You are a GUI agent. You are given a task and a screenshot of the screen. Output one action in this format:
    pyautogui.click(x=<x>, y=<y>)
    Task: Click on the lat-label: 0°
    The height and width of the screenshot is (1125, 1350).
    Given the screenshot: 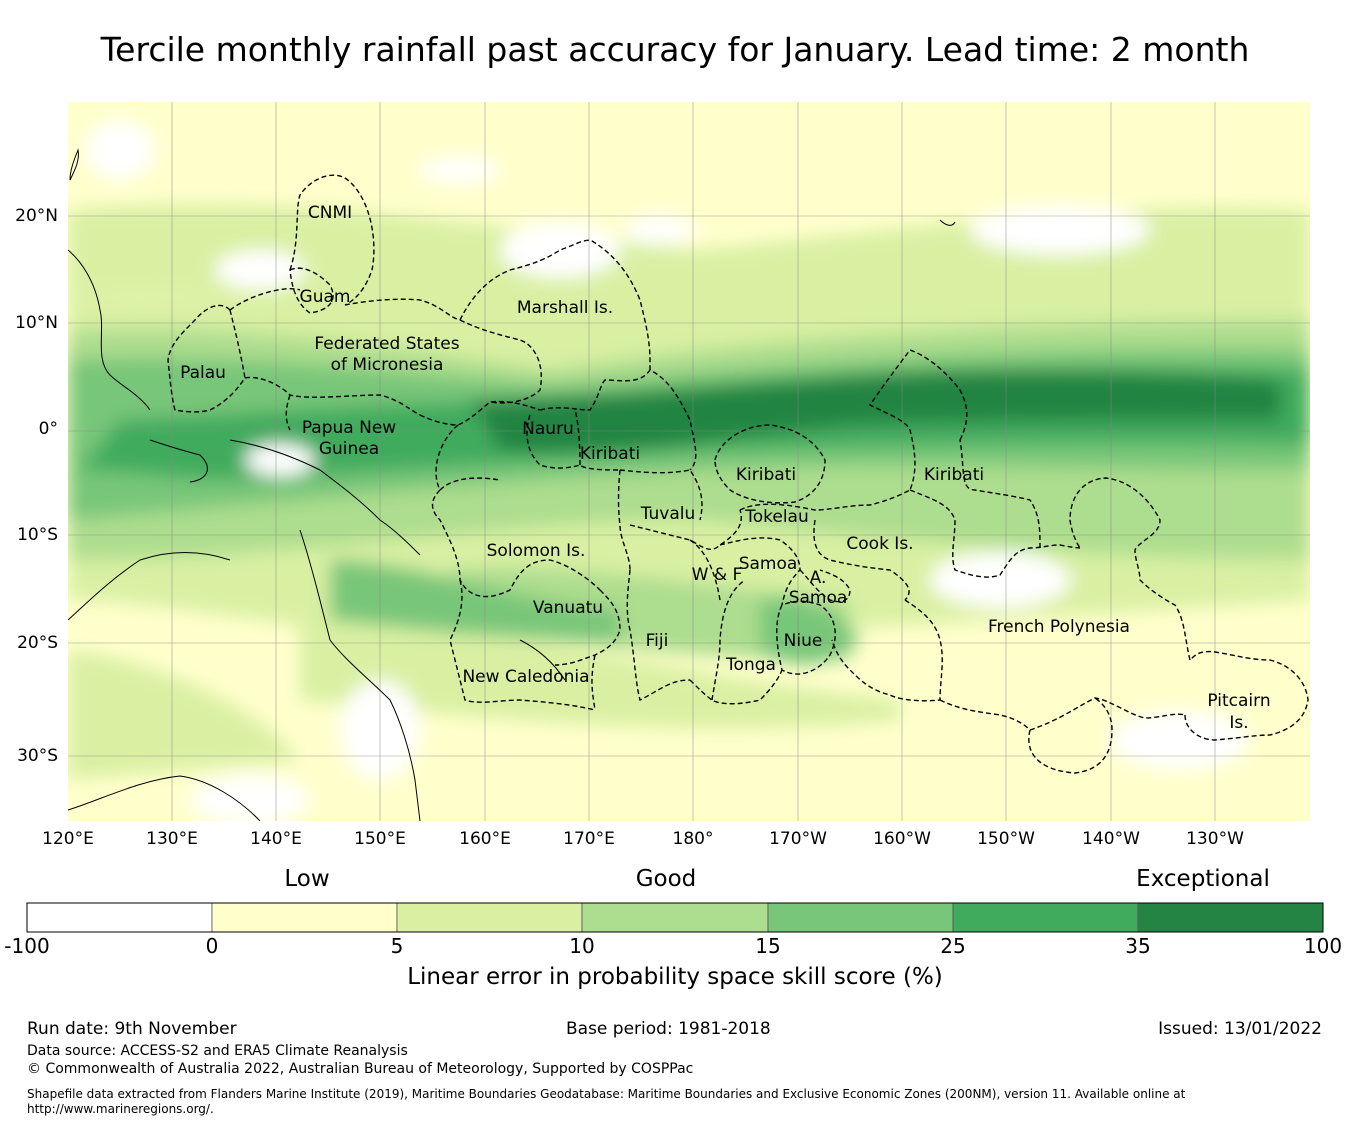 What is the action you would take?
    pyautogui.click(x=48, y=429)
    